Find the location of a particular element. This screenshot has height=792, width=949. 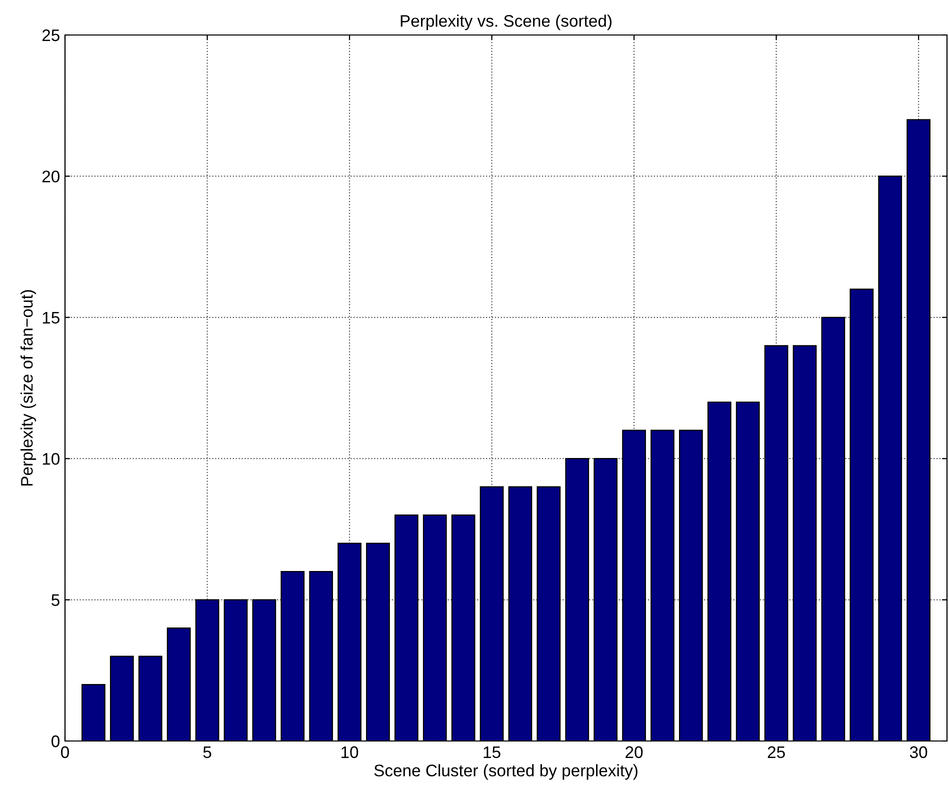

x-tick-label: 0 is located at coordinates (65, 752).